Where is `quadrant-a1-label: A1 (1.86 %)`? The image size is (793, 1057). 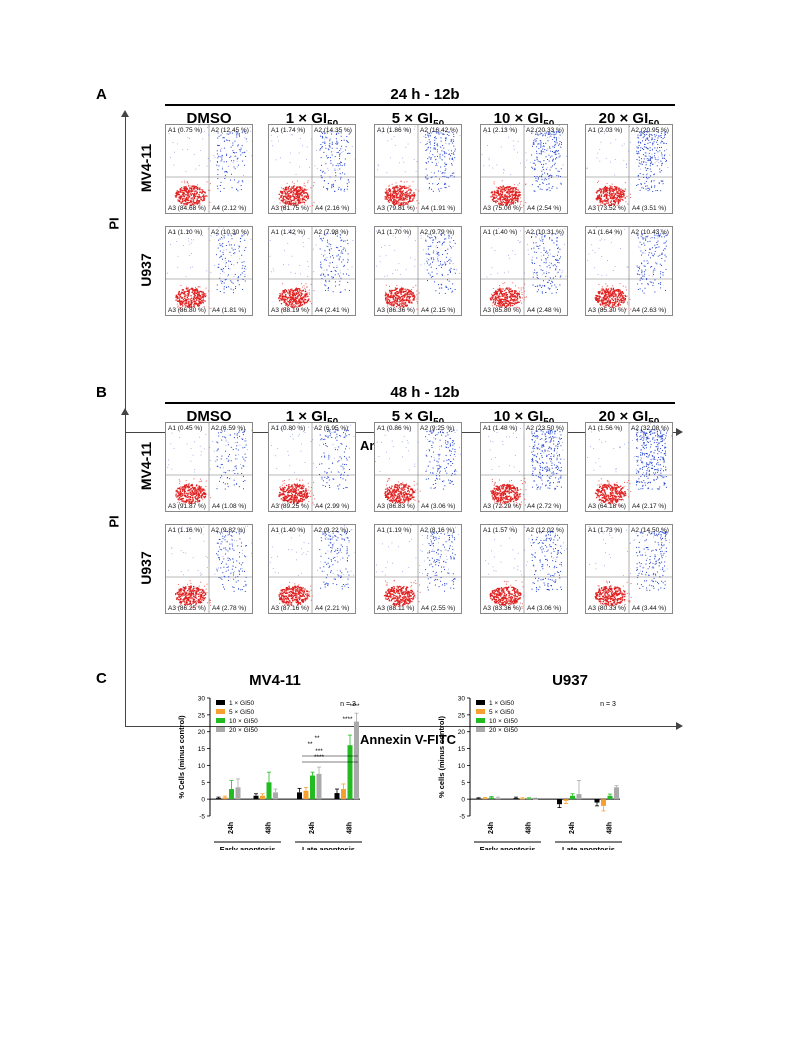 quadrant-a1-label: A1 (1.86 %) is located at coordinates (394, 130).